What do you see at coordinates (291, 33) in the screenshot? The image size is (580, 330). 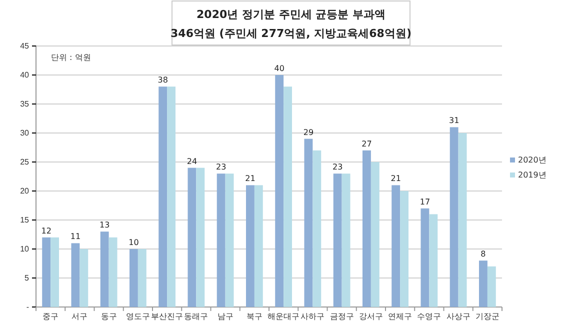 I see `chart-subtitle: 346억원 (주민세 277억원, 지방교육세68억원)` at bounding box center [291, 33].